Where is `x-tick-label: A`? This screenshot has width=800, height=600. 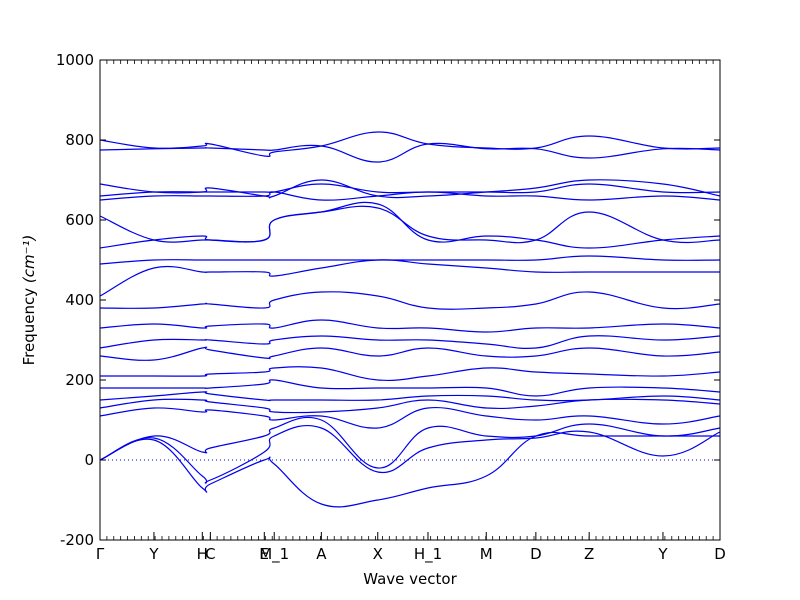 x-tick-label: A is located at coordinates (321, 554).